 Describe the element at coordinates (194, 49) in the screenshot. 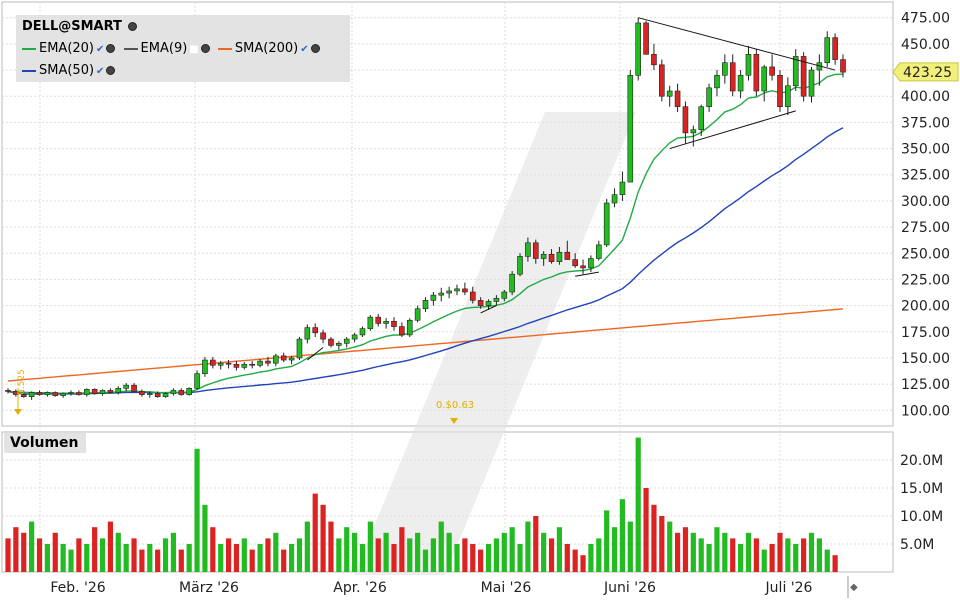

I see `check-icon: ■` at that location.